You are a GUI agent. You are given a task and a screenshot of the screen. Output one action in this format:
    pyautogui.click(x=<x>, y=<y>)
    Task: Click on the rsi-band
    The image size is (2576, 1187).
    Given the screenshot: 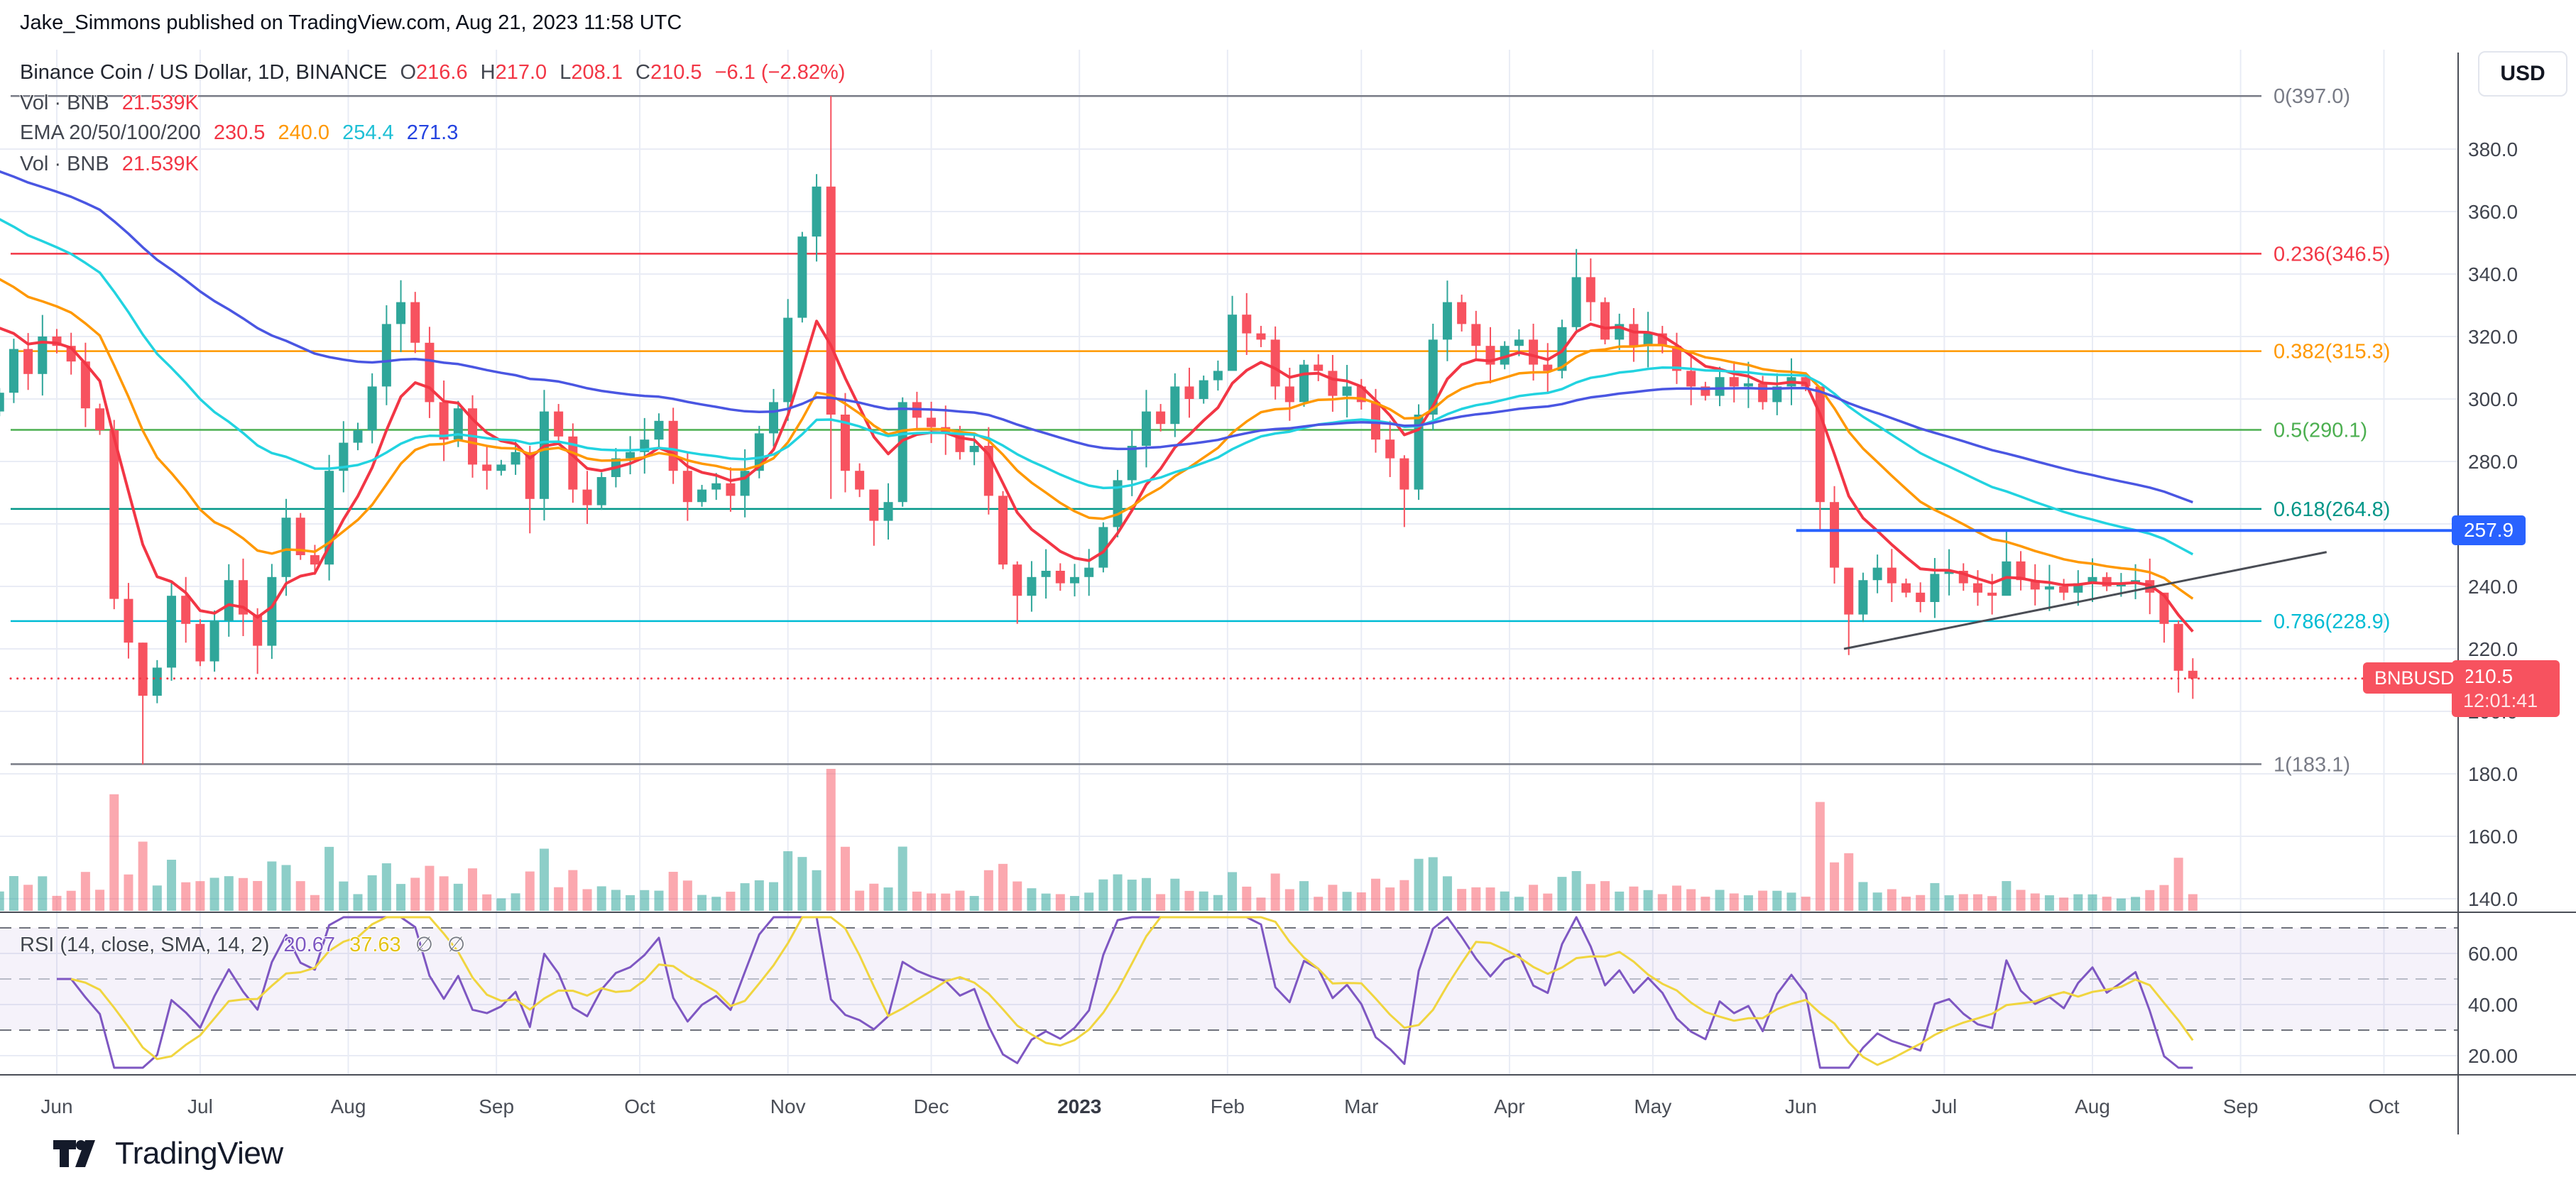 What is the action you would take?
    pyautogui.click(x=1229, y=979)
    